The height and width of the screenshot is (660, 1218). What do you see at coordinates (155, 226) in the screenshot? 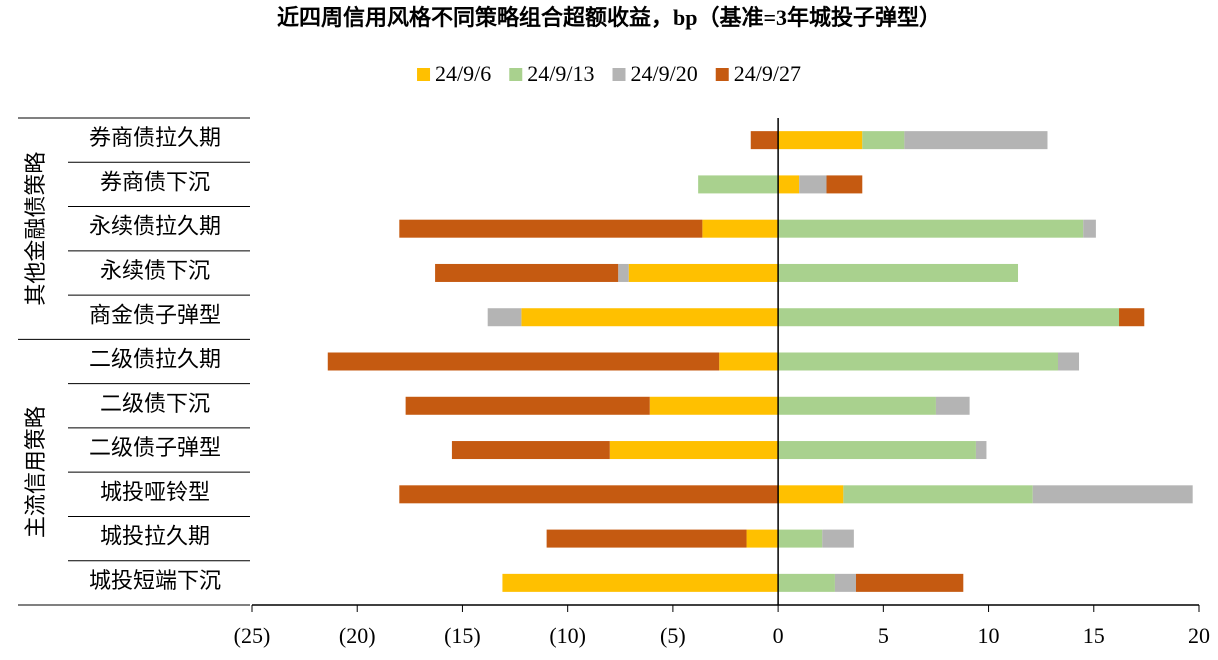
I see `category-label: 永续债拉久期` at bounding box center [155, 226].